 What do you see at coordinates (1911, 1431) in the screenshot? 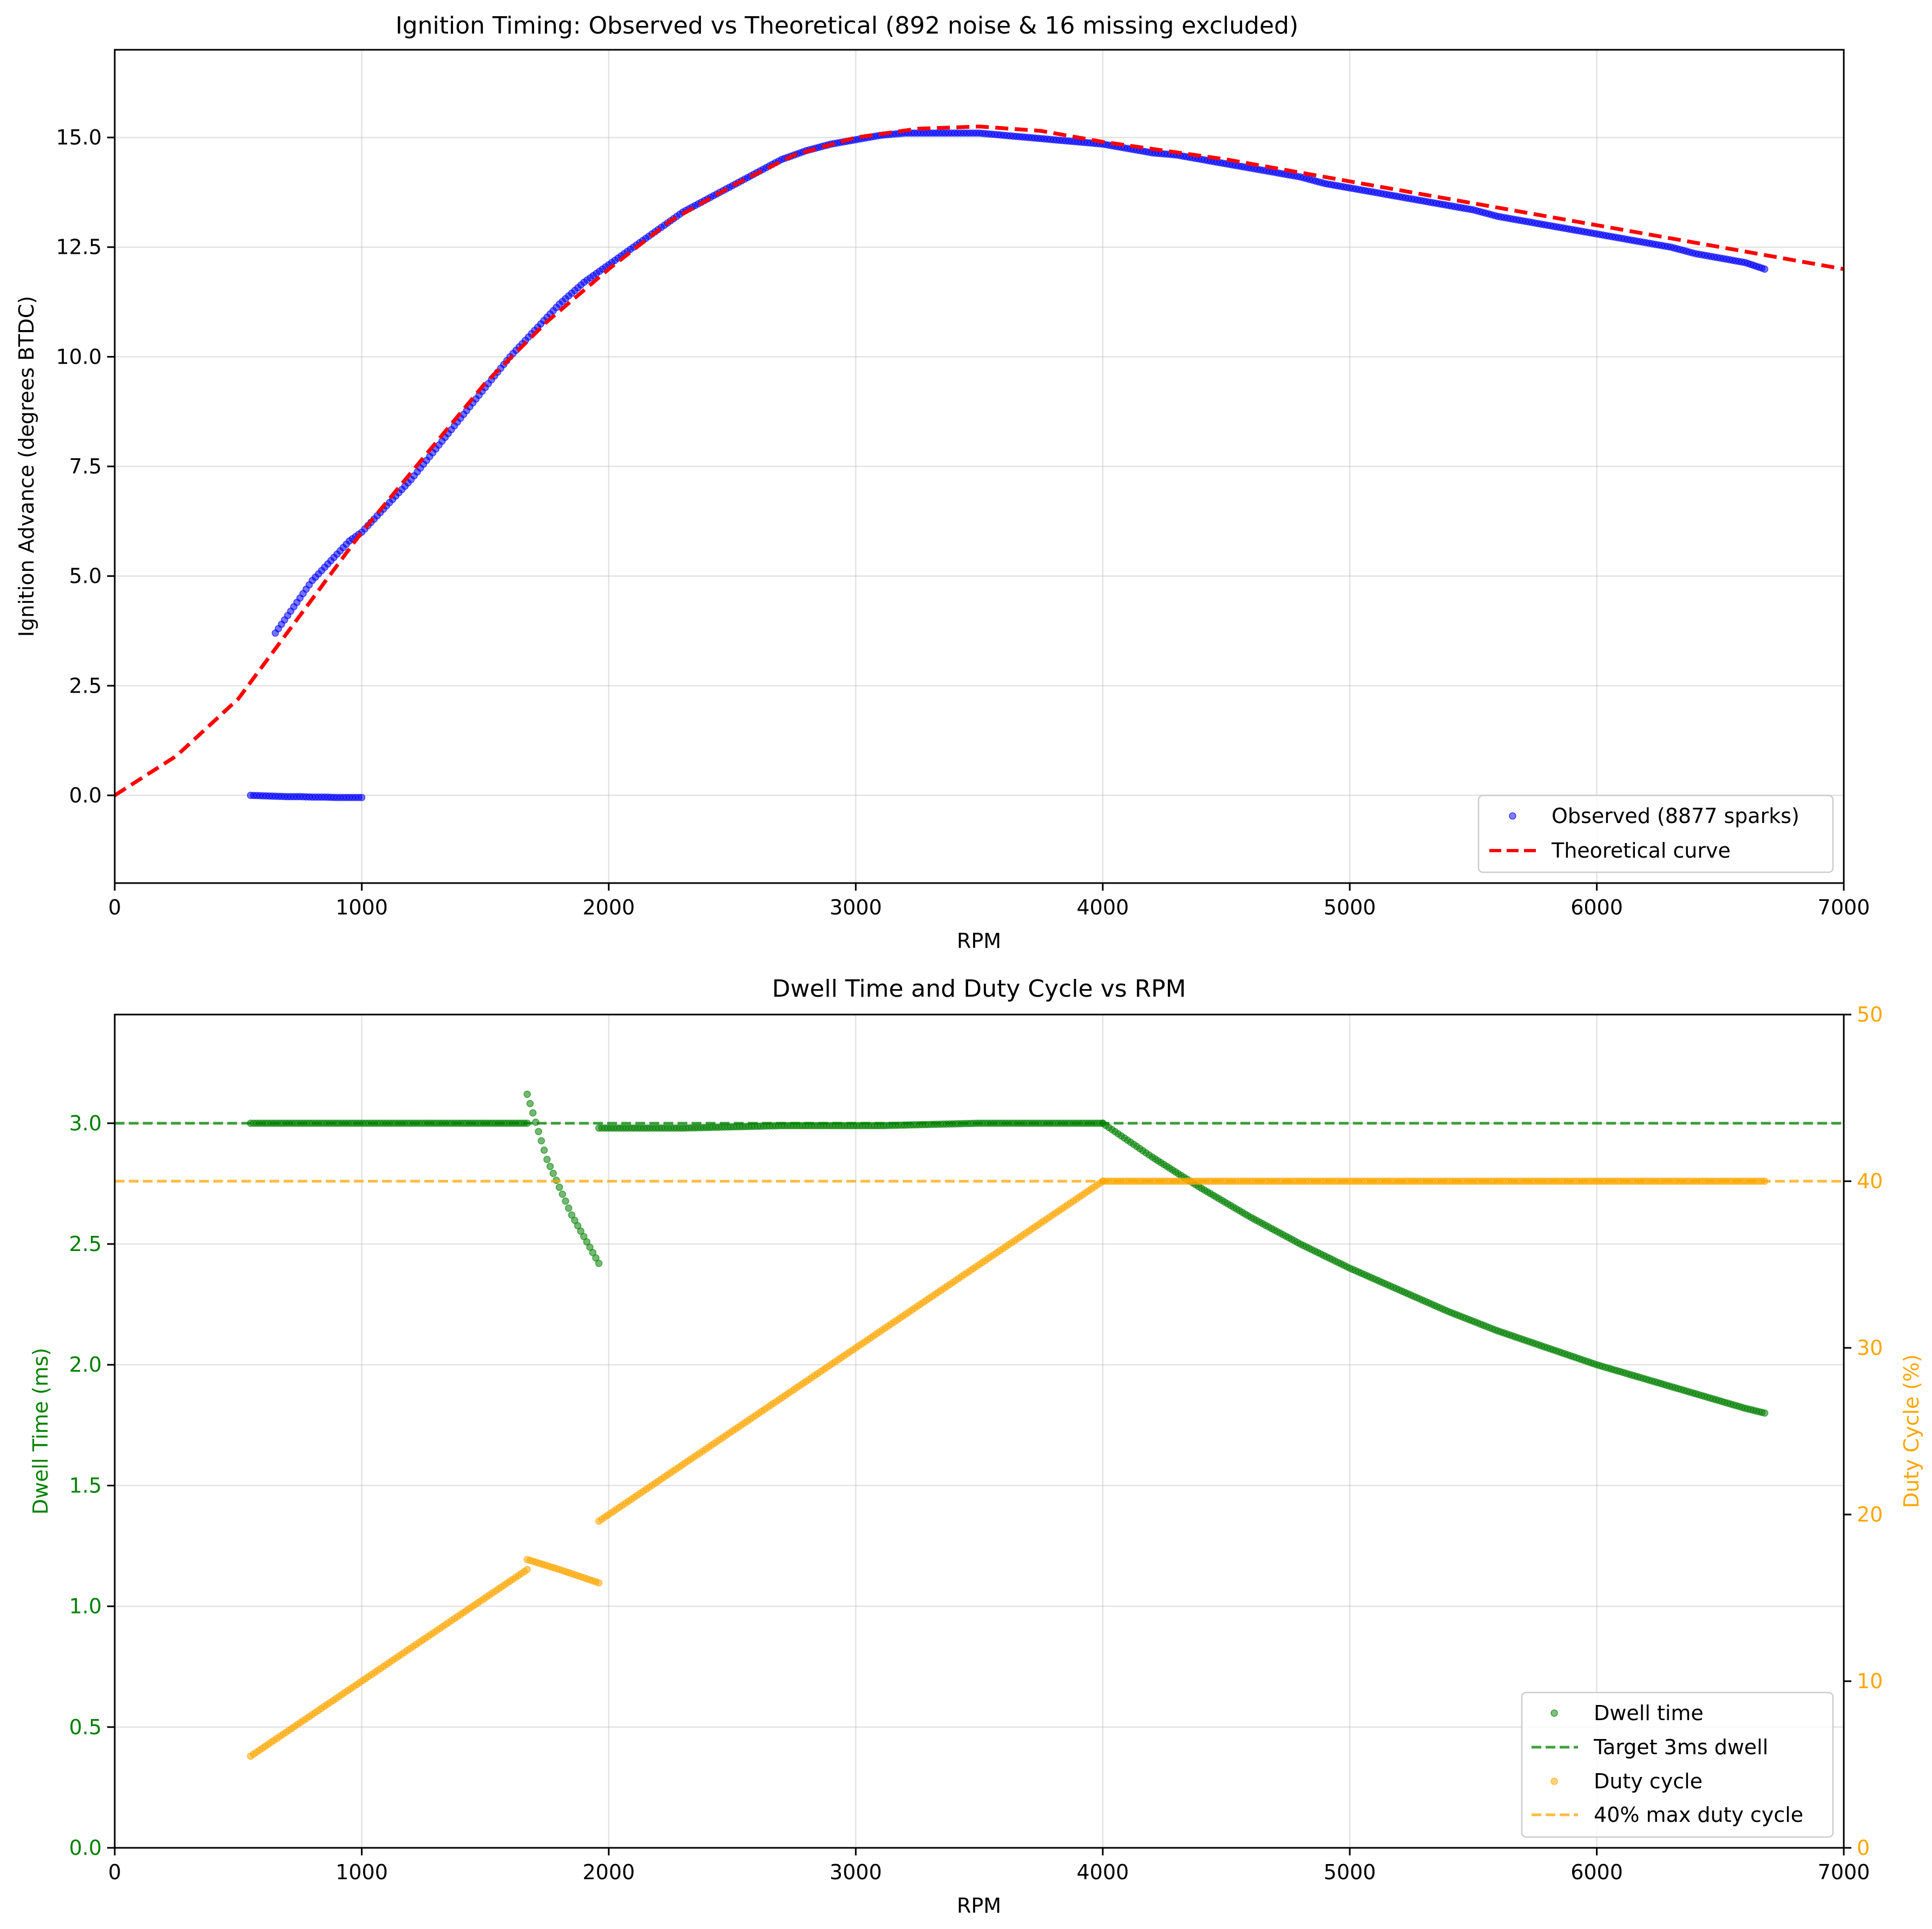
I see `right-y-axis-label: Duty Cycle (%)` at bounding box center [1911, 1431].